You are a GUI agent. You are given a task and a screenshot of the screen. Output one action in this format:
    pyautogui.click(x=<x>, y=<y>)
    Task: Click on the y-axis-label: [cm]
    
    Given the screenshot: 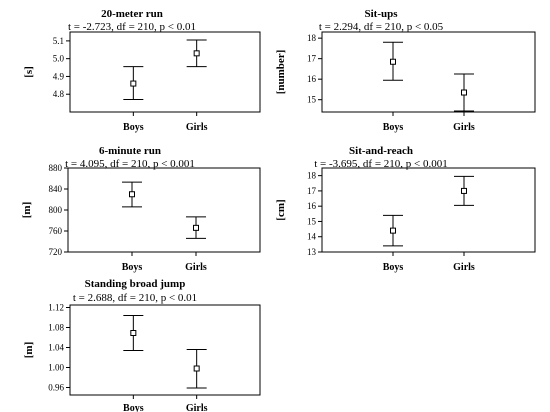 What is the action you would take?
    pyautogui.click(x=281, y=209)
    